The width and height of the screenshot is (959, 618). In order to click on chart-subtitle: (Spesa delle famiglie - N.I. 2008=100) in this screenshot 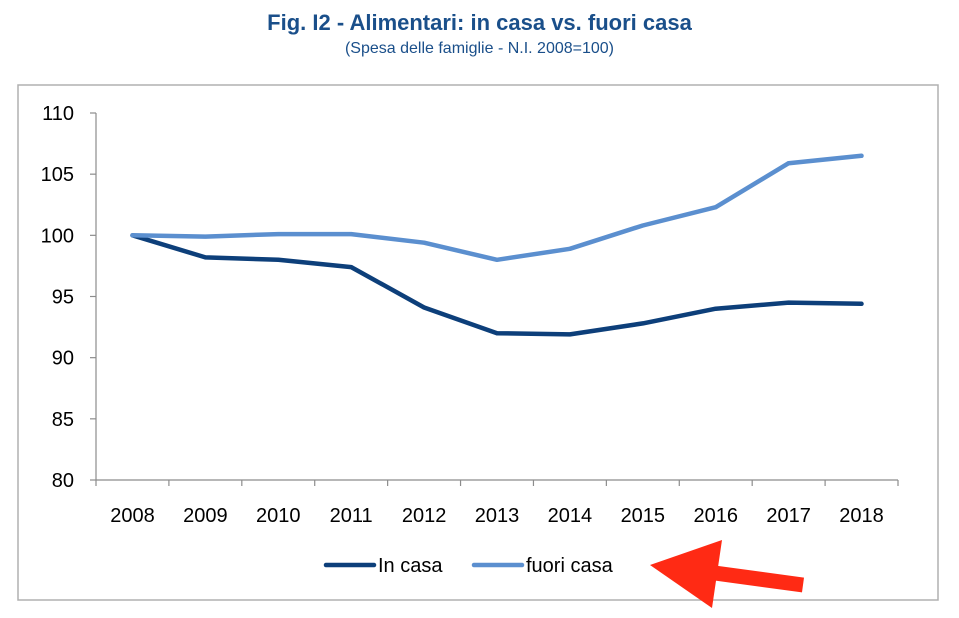, I will do `click(479, 48)`.